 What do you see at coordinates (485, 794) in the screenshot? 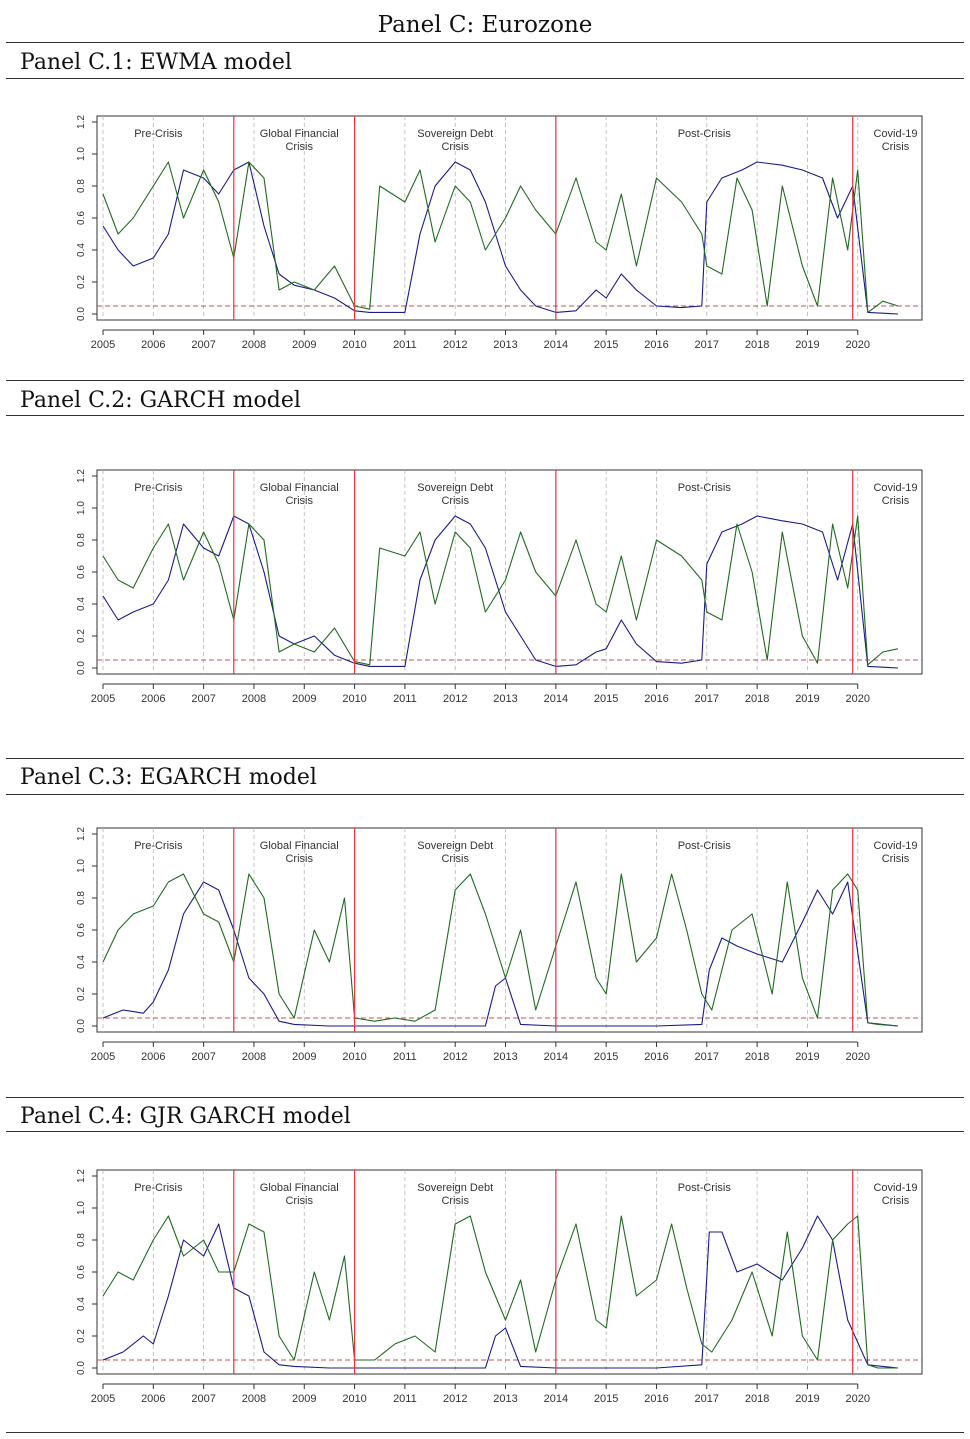
I see `panel-rule-c3` at bounding box center [485, 794].